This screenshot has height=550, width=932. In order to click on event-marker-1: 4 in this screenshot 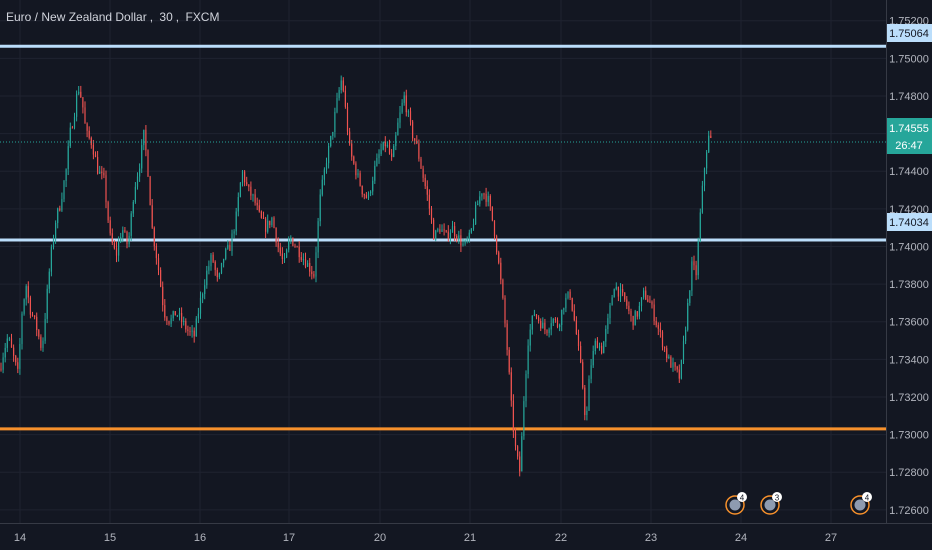, I will do `click(736, 503)`.